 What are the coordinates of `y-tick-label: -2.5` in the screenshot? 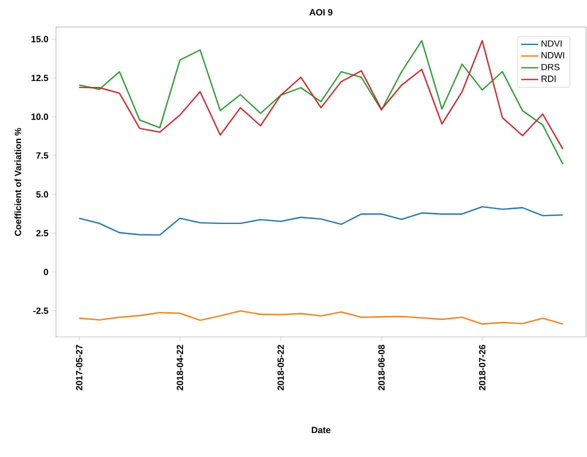 It's located at (40, 311).